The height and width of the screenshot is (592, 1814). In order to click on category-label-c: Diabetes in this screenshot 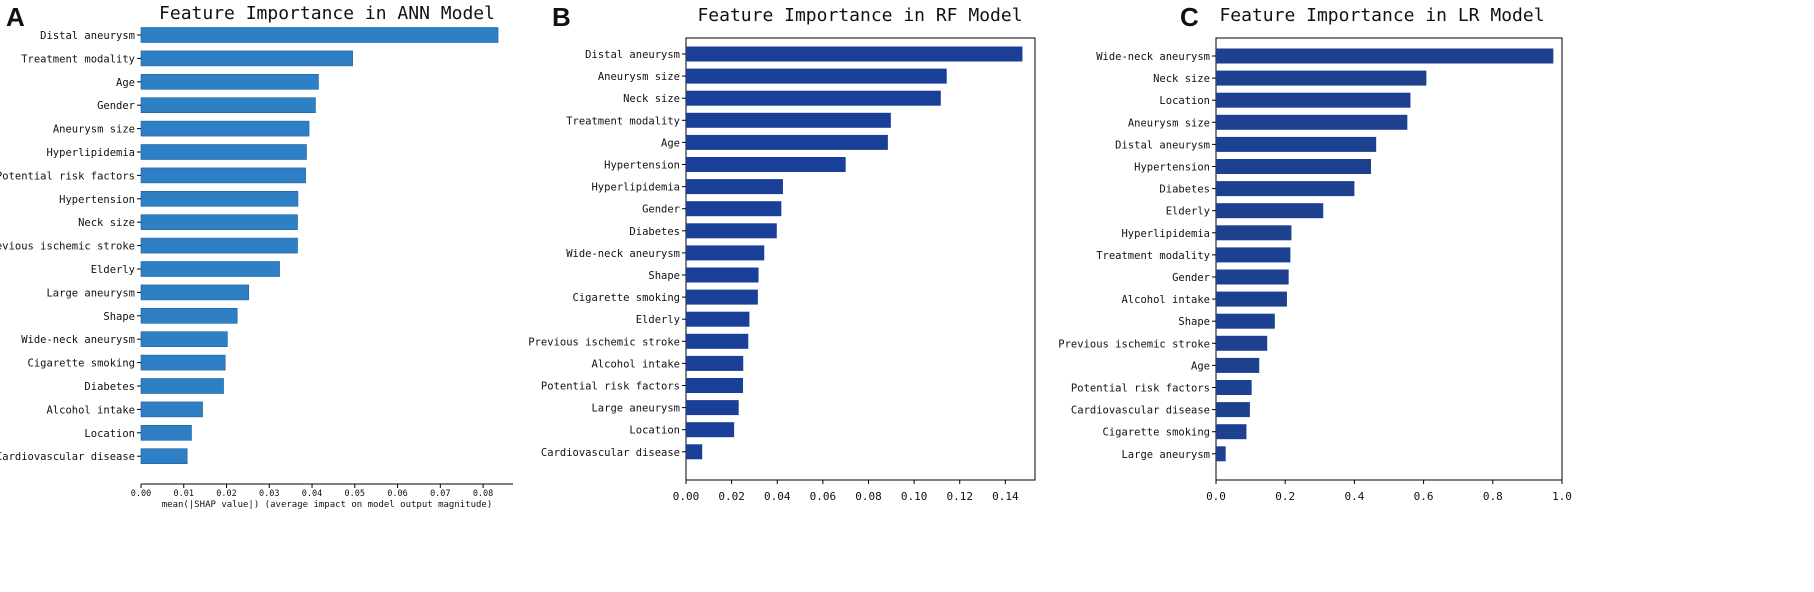, I will do `click(1184, 190)`.